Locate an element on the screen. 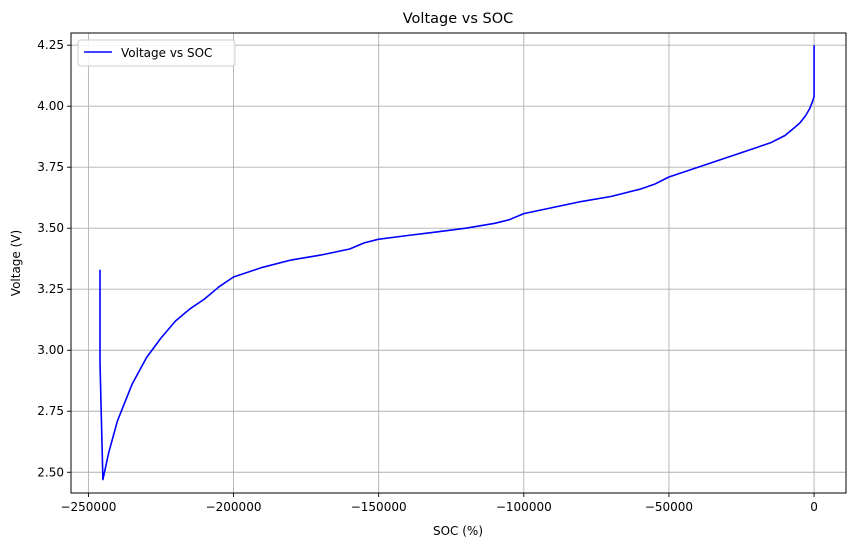 The height and width of the screenshot is (547, 854). y-tick-label: 4.25 is located at coordinates (50, 45).